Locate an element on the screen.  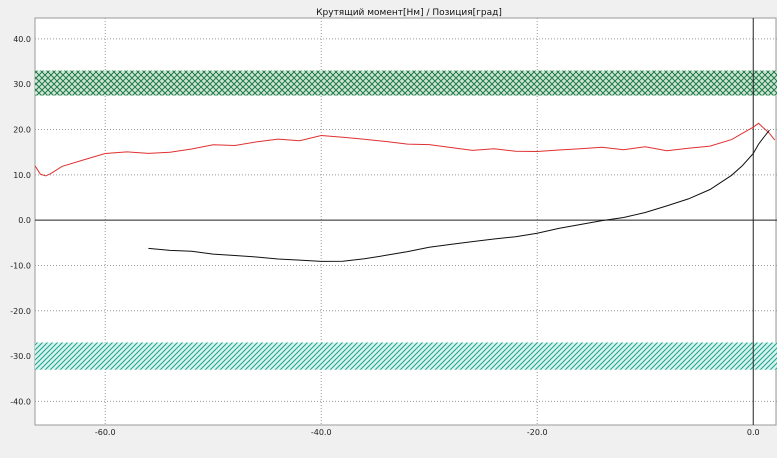
y-tick-label: -30.0 is located at coordinates (20, 356).